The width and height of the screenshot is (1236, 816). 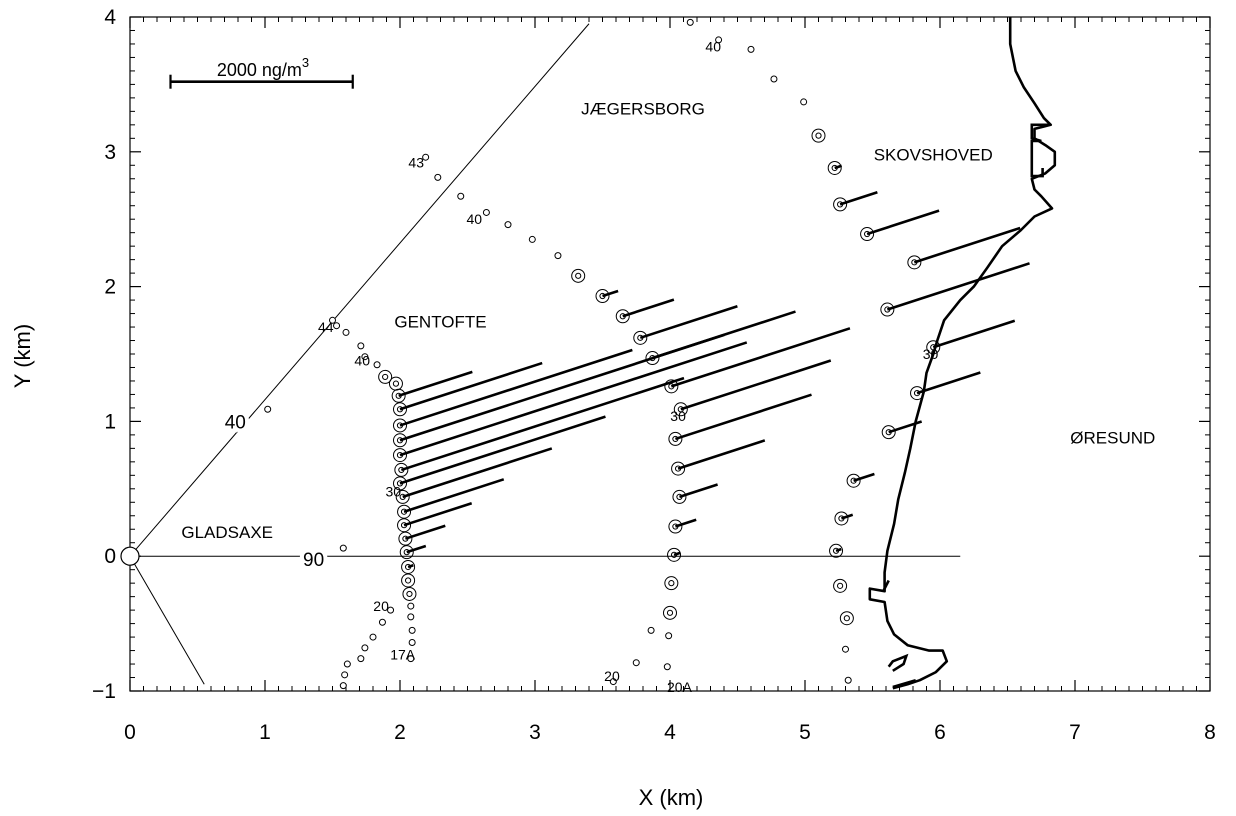 What do you see at coordinates (535, 732) in the screenshot?
I see `x-tick-label: 3` at bounding box center [535, 732].